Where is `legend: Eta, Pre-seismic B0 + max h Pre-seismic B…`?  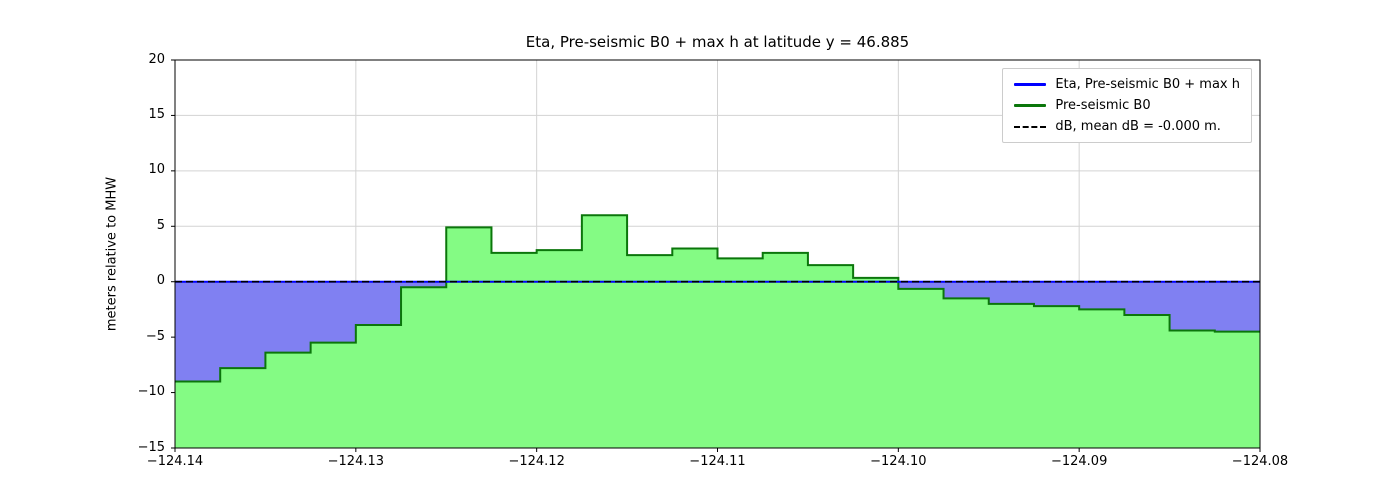
legend: Eta, Pre-seismic B0 + max h Pre-seismic B… is located at coordinates (1127, 105).